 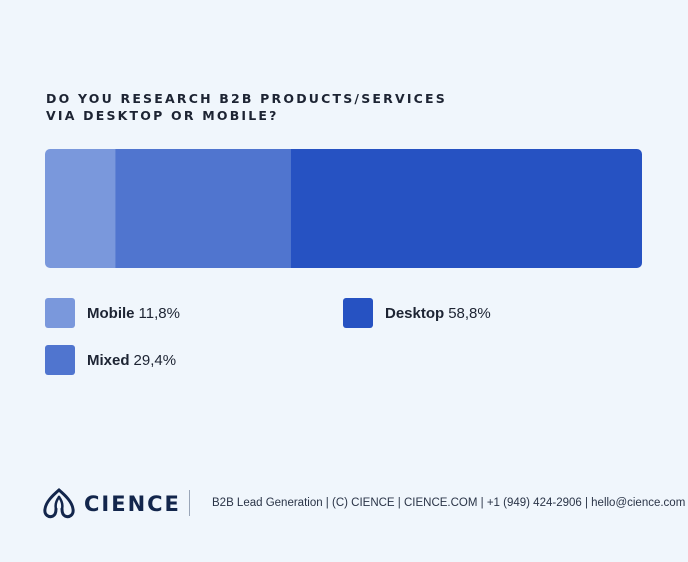 I want to click on legend-value-mobile: 11,8%, so click(x=159, y=313).